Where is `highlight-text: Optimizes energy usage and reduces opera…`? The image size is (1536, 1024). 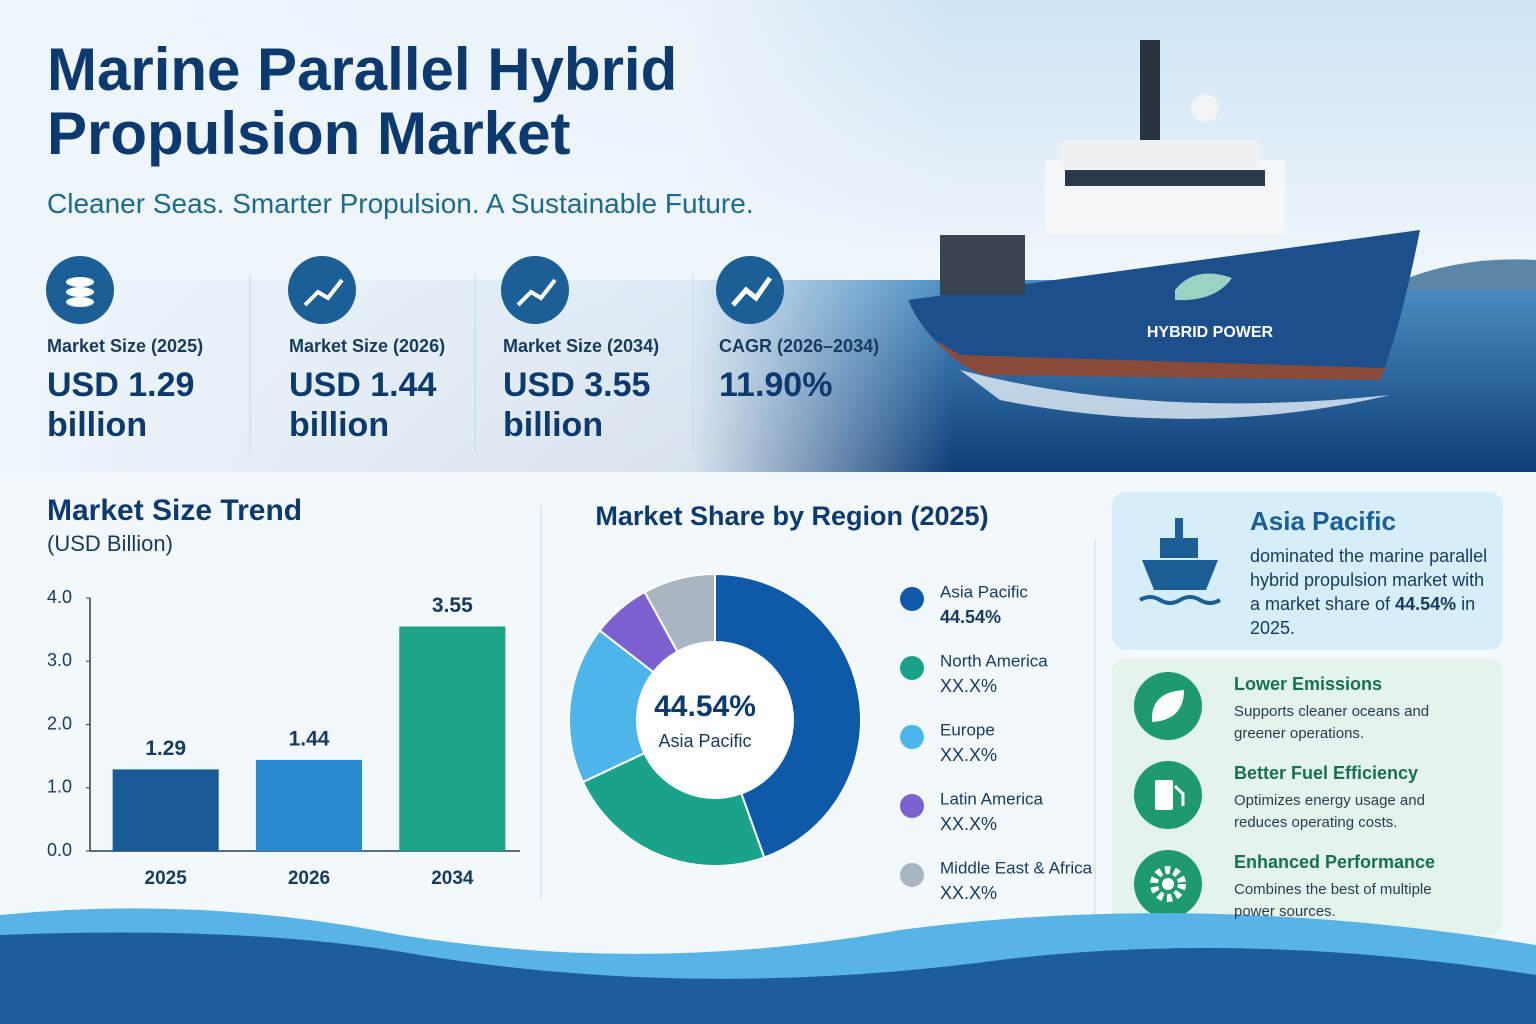 highlight-text: Optimizes energy usage and reduces opera… is located at coordinates (1329, 811).